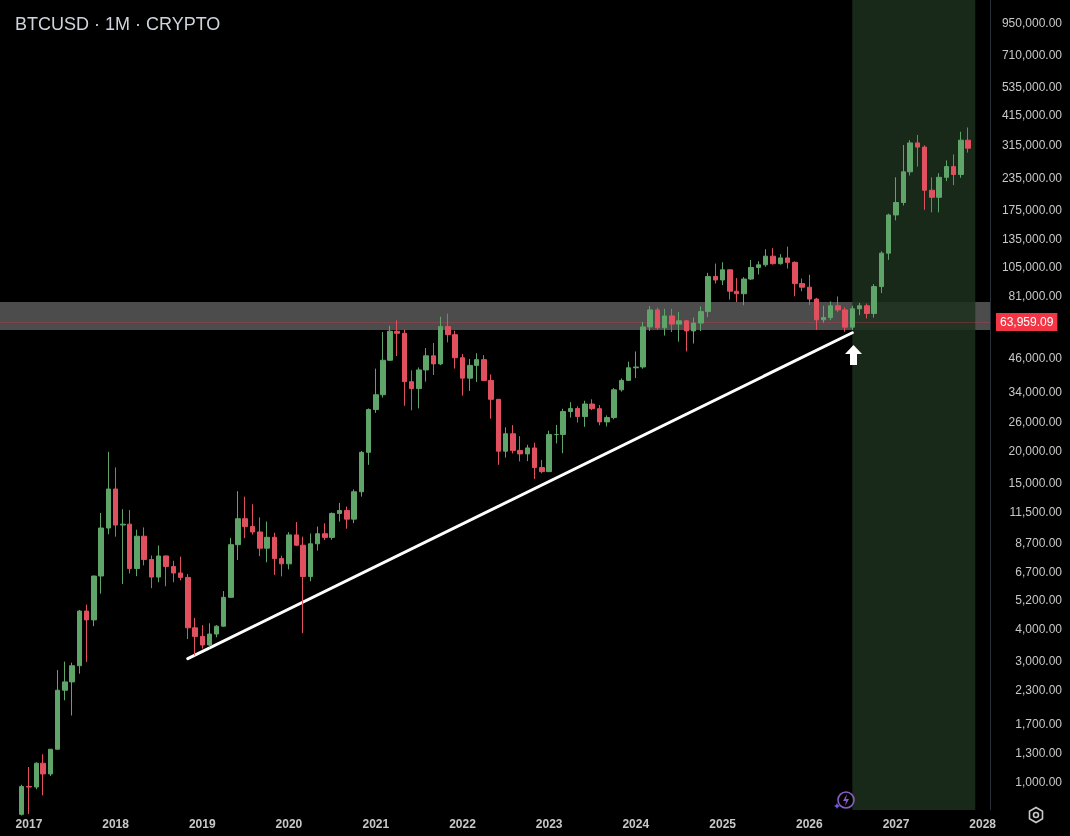 Image resolution: width=1070 pixels, height=836 pixels. Describe the element at coordinates (1035, 450) in the screenshot. I see `y-tick-label: 20,000.00` at that location.